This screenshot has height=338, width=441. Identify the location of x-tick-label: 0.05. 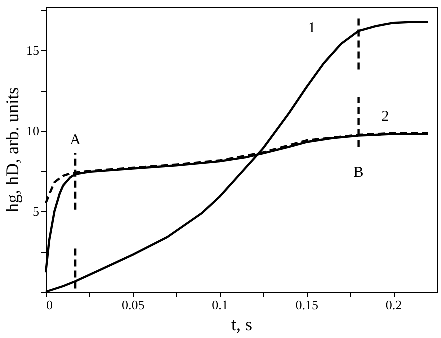
(133, 305).